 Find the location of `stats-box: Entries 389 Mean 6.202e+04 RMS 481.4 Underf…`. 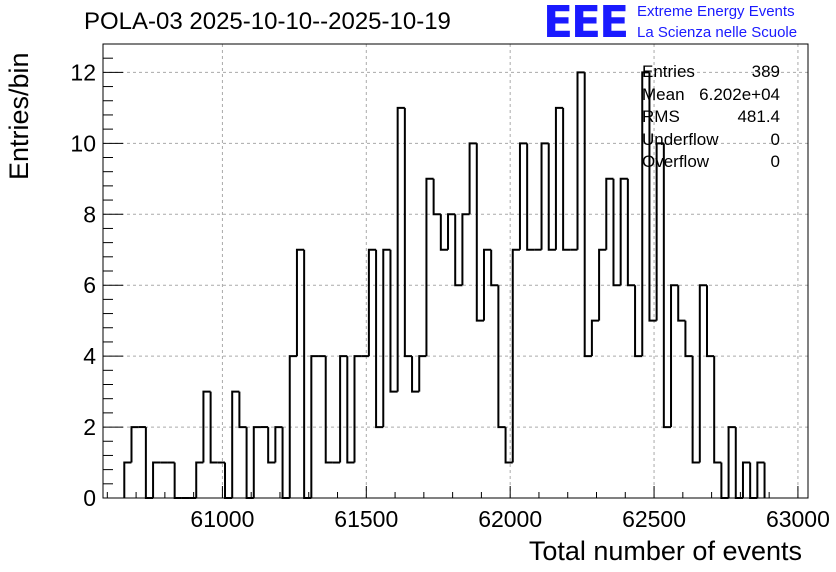

stats-box: Entries 389 Mean 6.202e+04 RMS 481.4 Underf… is located at coordinates (711, 118).